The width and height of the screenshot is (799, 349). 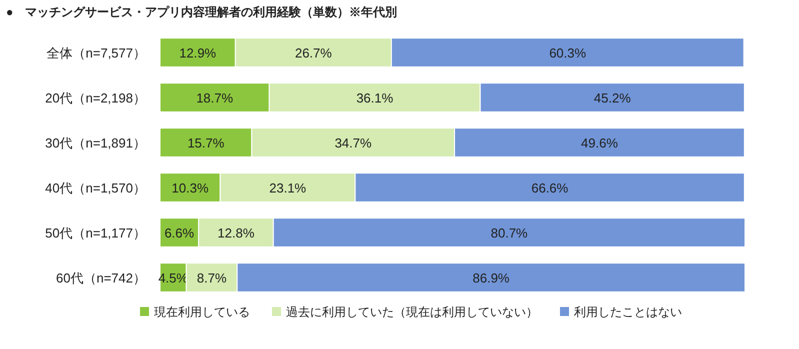 What do you see at coordinates (236, 233) in the screenshot?
I see `data-label: 12.8%` at bounding box center [236, 233].